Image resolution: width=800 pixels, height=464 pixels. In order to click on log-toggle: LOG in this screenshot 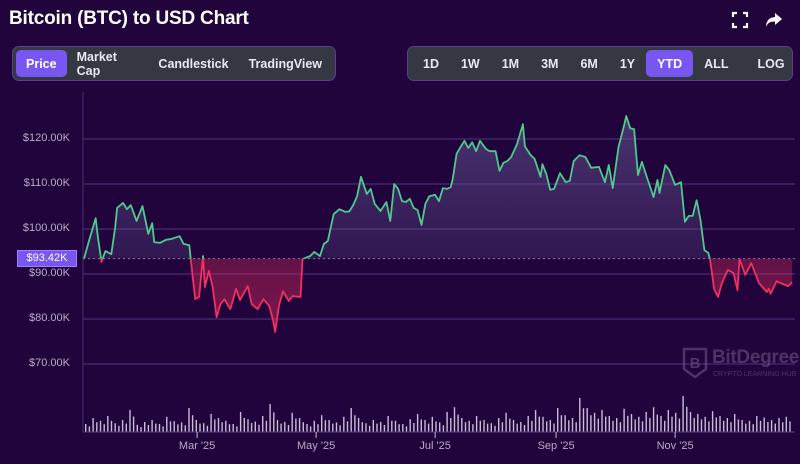, I will do `click(771, 63)`.